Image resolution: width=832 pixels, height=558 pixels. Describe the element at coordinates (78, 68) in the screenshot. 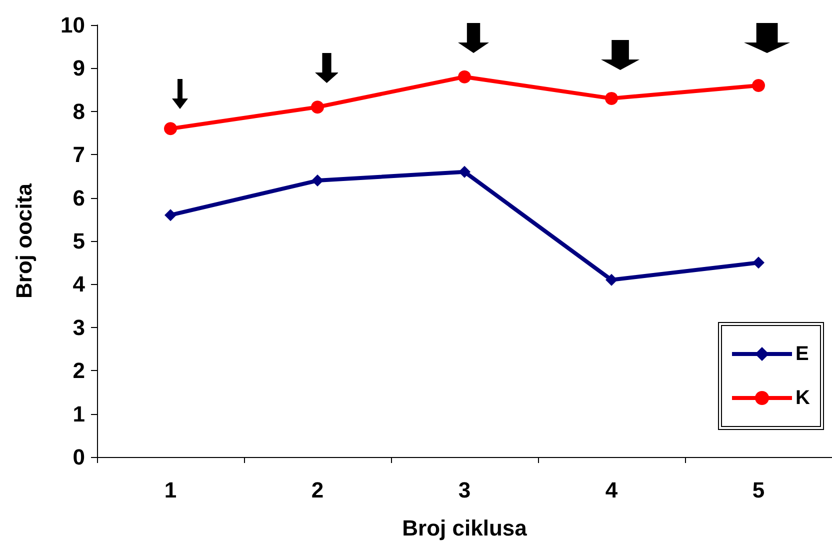

I see `y-tick-label: 9` at that location.